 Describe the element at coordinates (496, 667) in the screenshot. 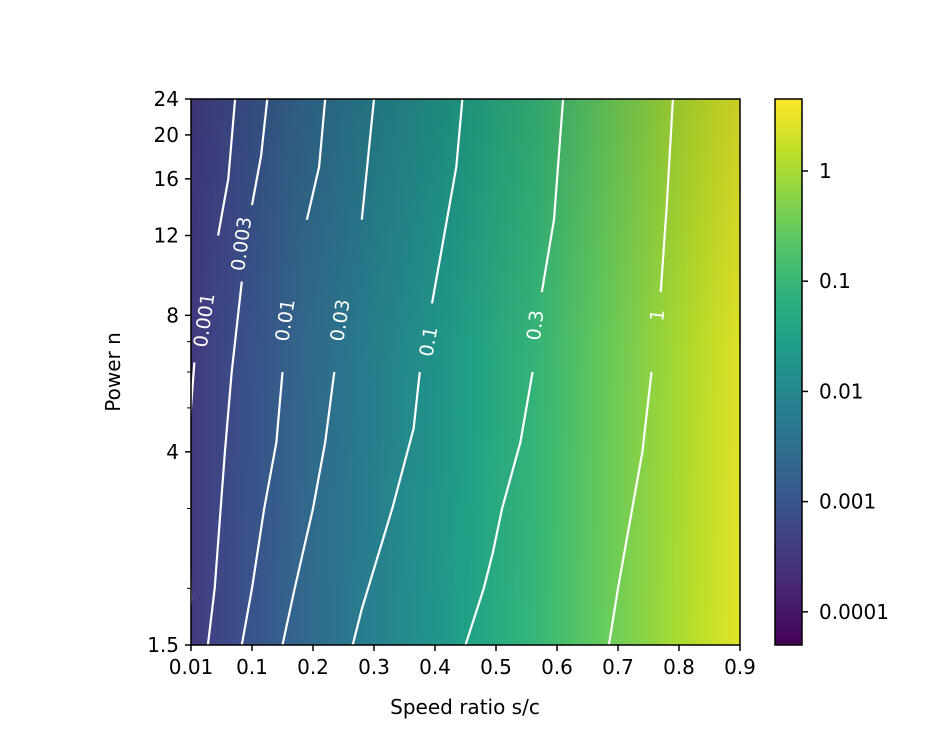

I see `x-tick-label: 0.5` at that location.